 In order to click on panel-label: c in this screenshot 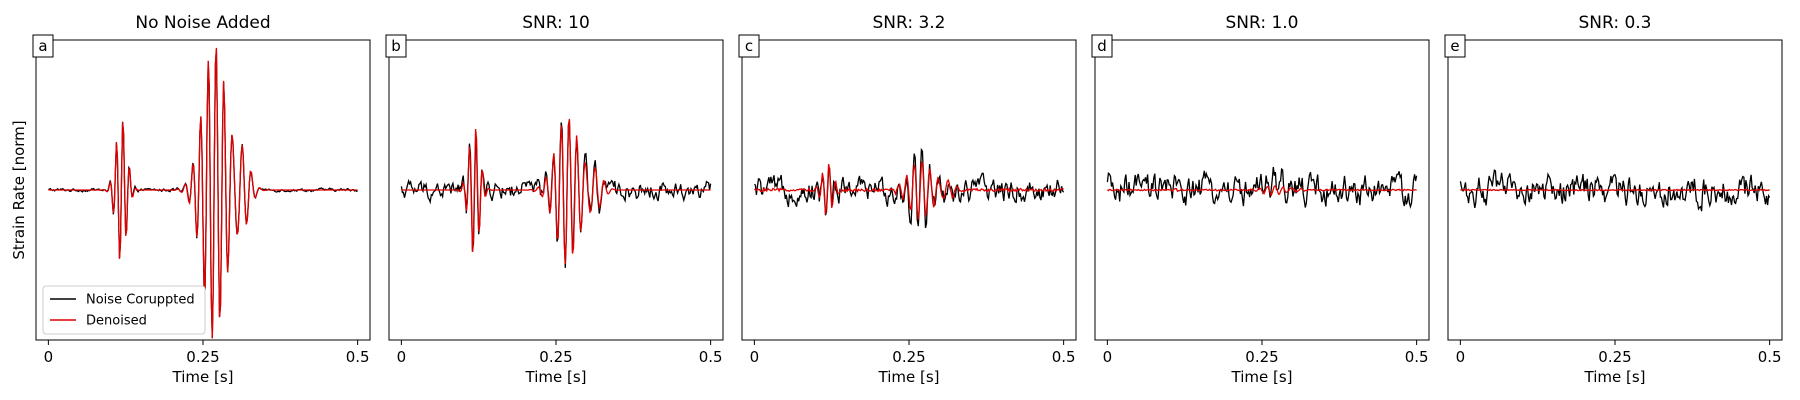, I will do `click(749, 46)`.